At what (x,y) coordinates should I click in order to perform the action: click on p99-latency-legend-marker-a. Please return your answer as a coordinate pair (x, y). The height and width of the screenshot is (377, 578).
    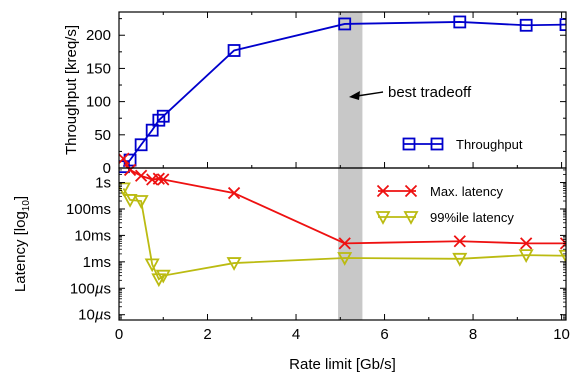
    Looking at the image, I should click on (383, 218).